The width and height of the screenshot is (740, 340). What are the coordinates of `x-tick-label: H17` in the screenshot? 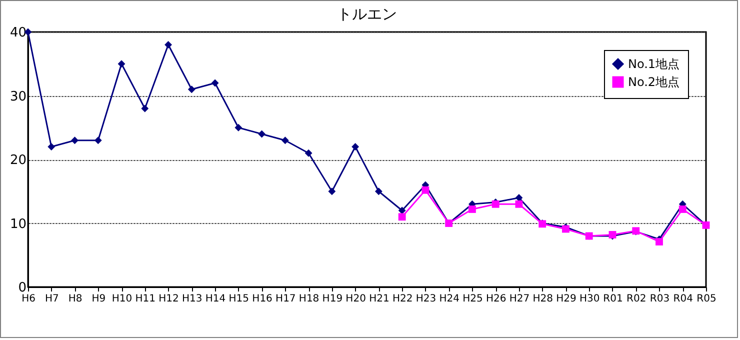 It's located at (286, 299).